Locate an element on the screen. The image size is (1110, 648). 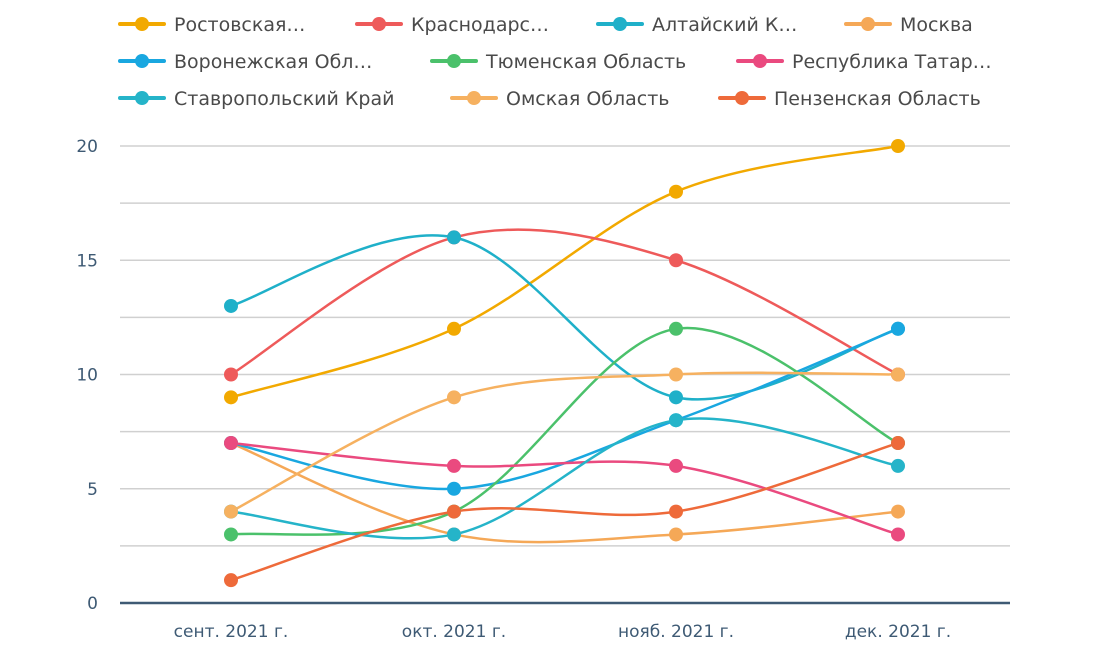
legend-item: Пензенская Область is located at coordinates (849, 99).